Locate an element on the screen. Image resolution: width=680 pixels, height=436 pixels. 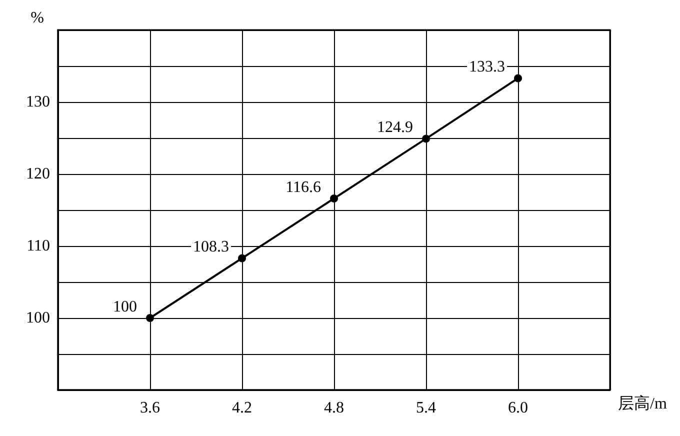
x-tick-label: 3.6 is located at coordinates (150, 408).